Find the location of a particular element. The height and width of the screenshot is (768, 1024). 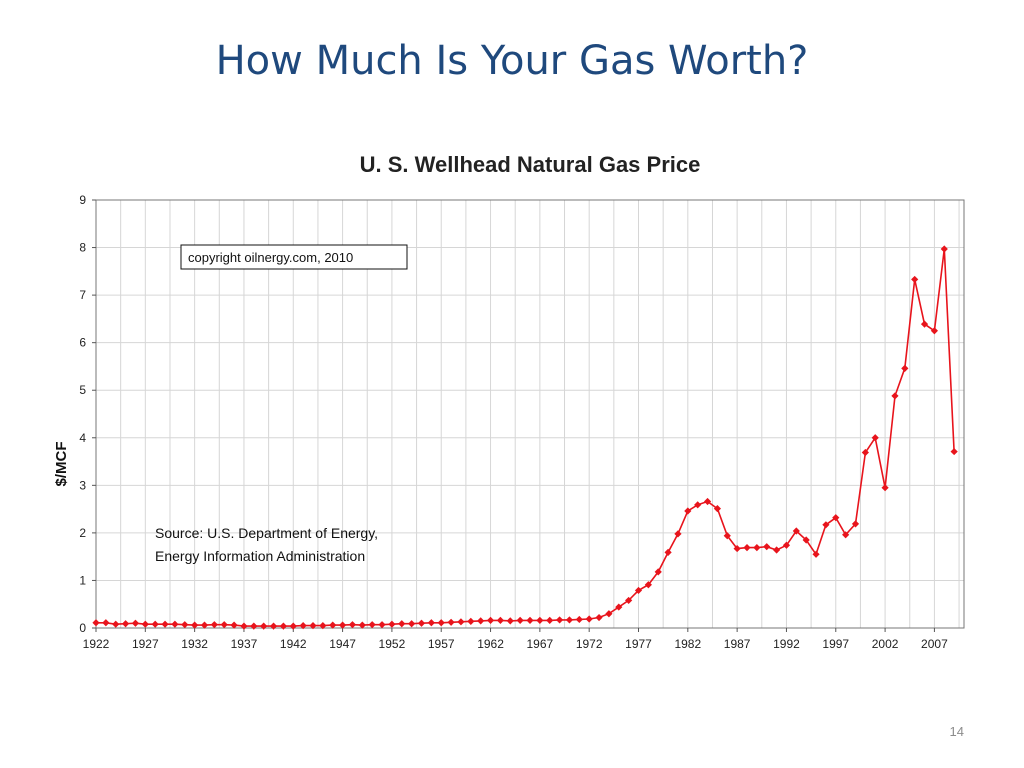

copyright-box-border is located at coordinates (294, 257).